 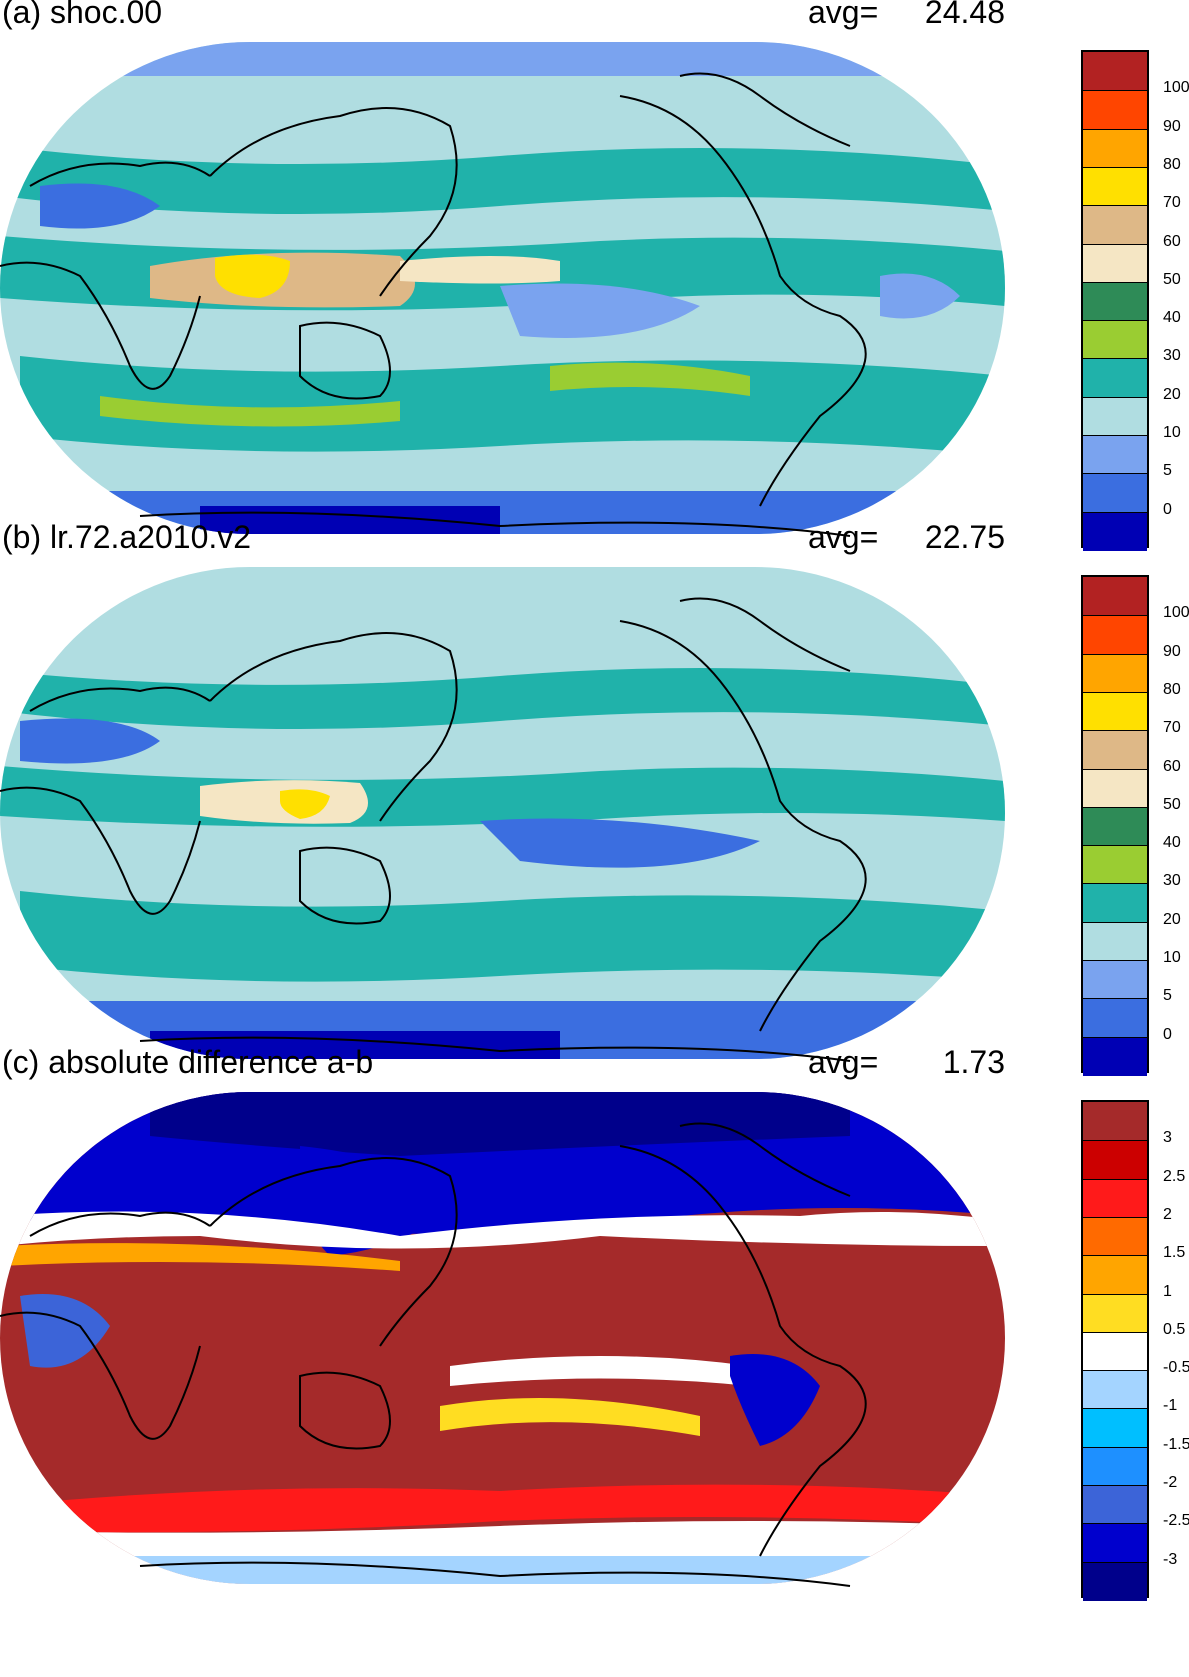 What do you see at coordinates (127, 537) in the screenshot?
I see `panel-title: (b) lr.72.a2010.v2` at bounding box center [127, 537].